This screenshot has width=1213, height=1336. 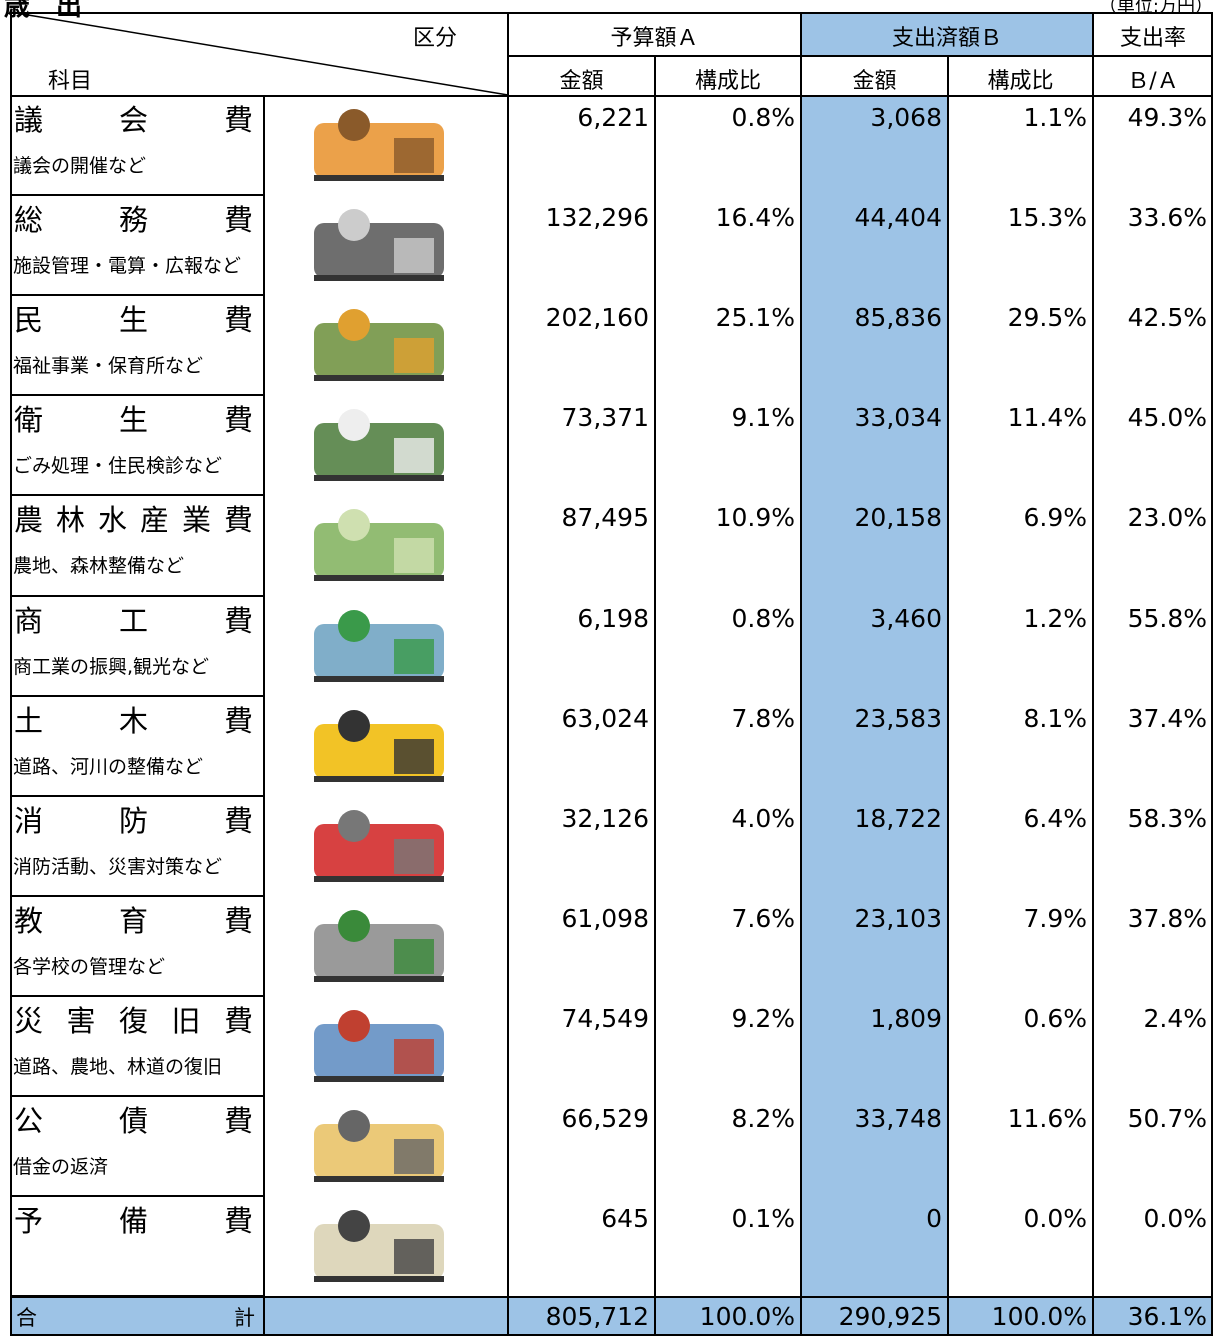 What do you see at coordinates (69, 81) in the screenshot?
I see `corner-bottom: 科目` at bounding box center [69, 81].